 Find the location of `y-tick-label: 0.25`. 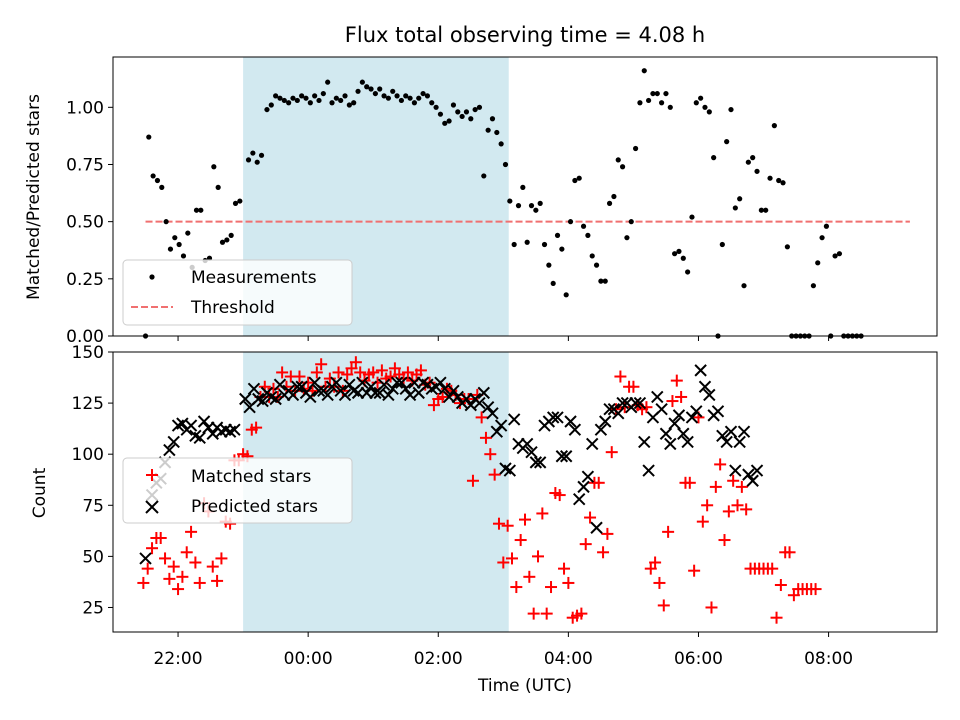

y-tick-label: 0.25 is located at coordinates (85, 280).